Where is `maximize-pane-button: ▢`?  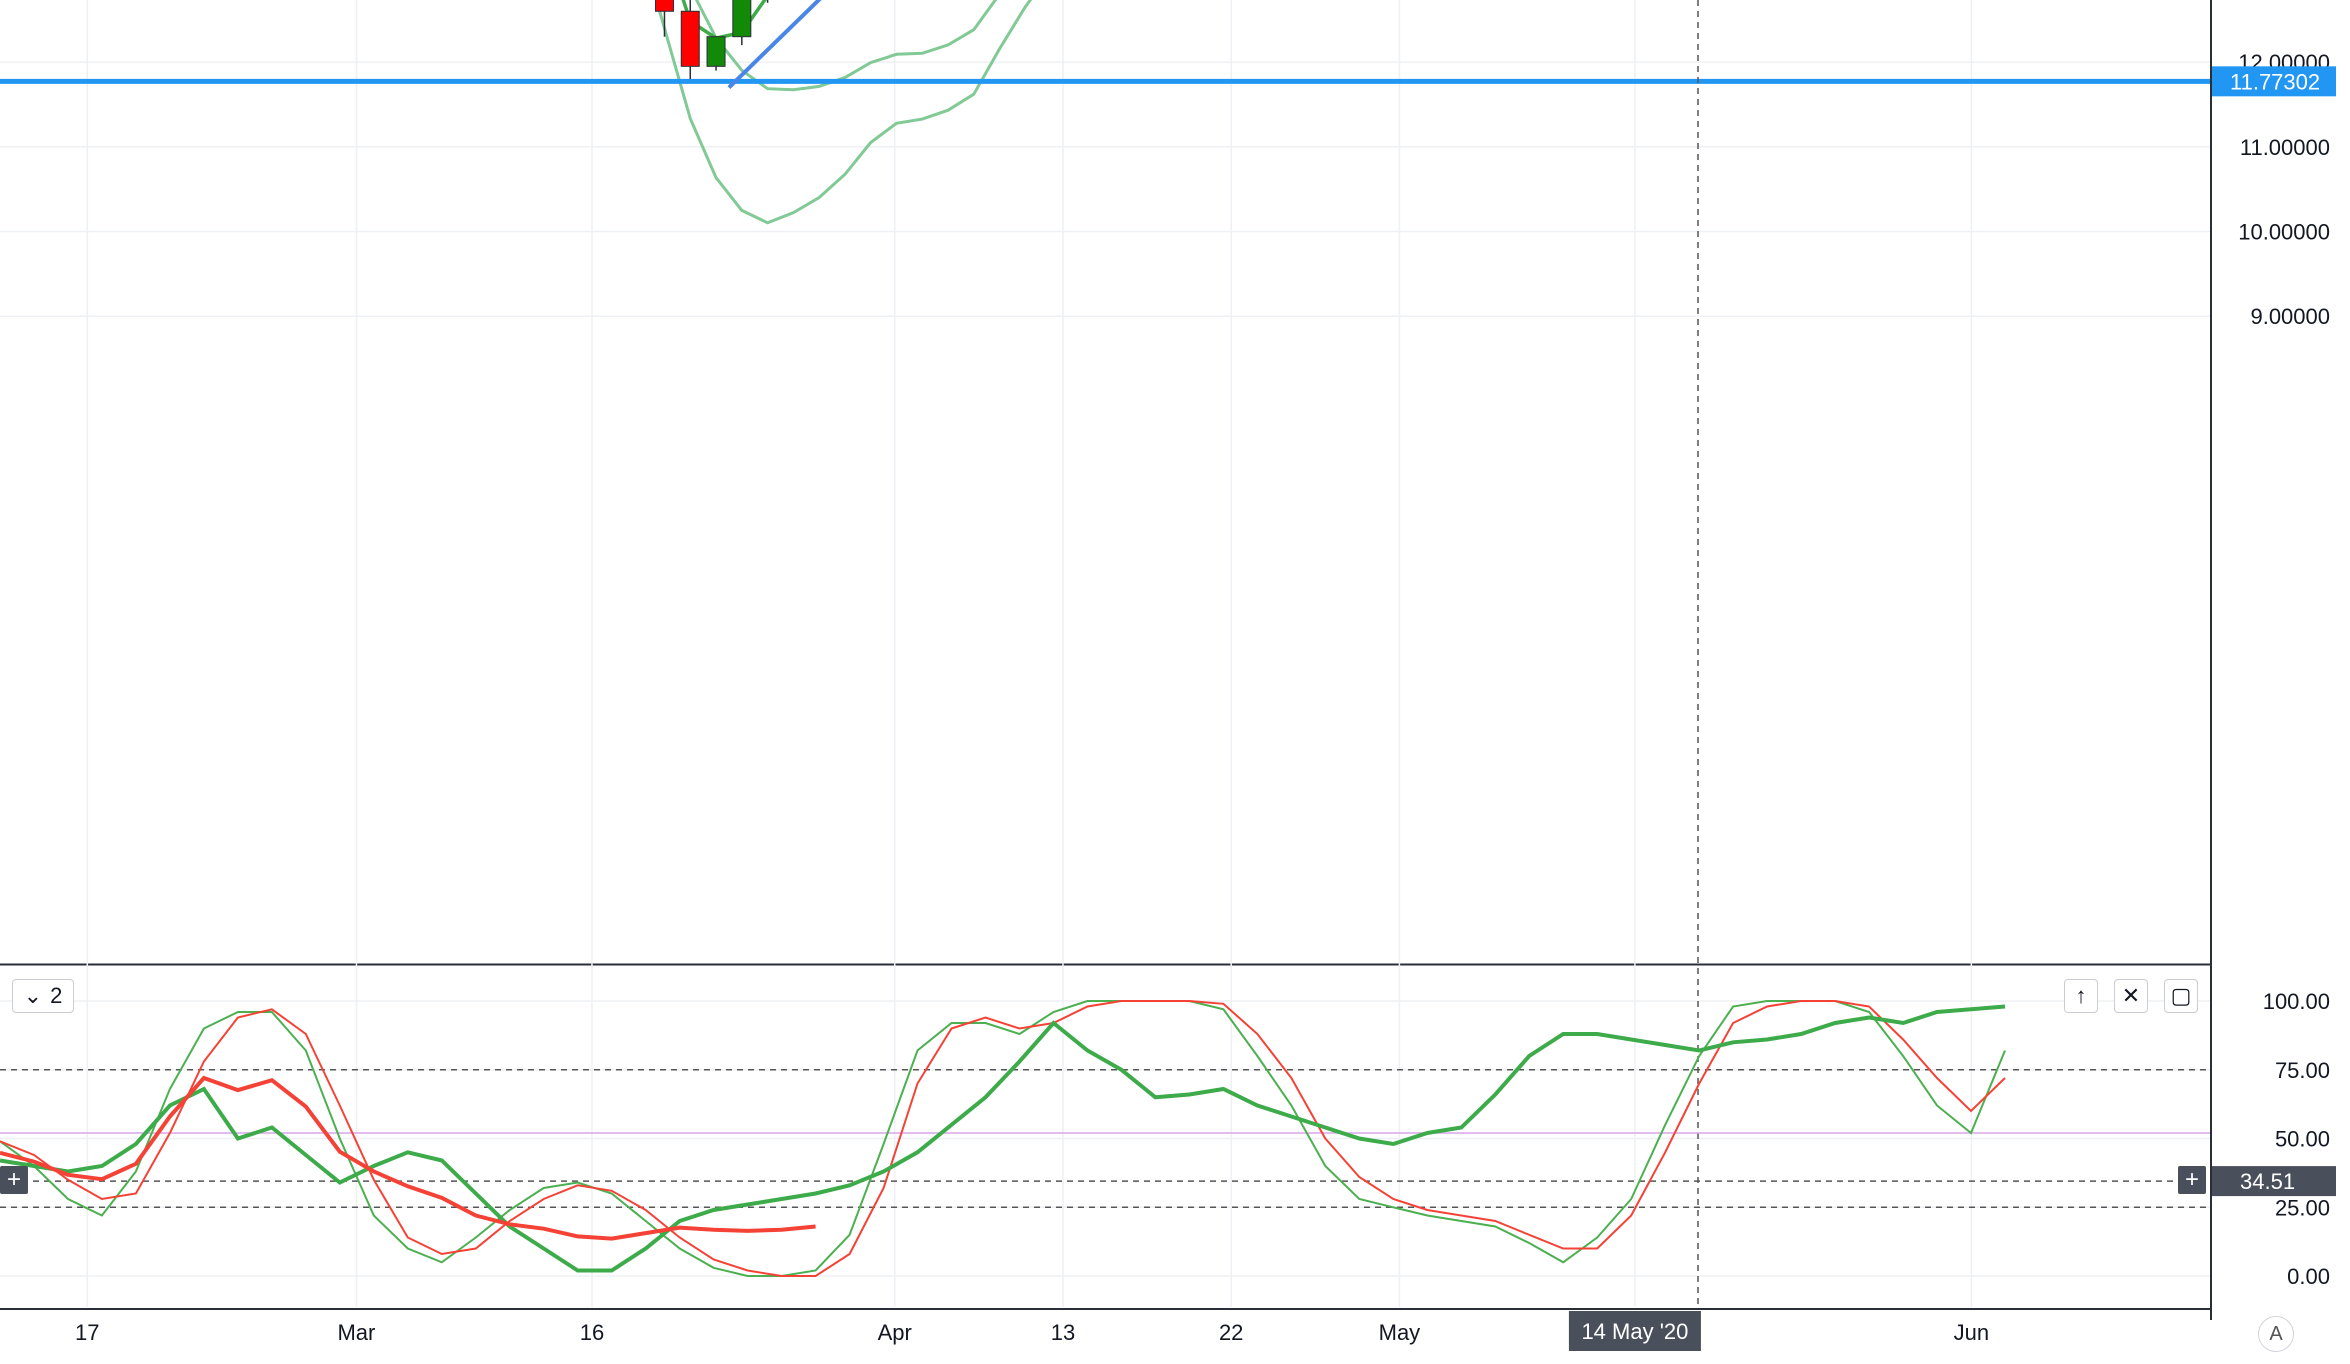
maximize-pane-button: ▢ is located at coordinates (2181, 996).